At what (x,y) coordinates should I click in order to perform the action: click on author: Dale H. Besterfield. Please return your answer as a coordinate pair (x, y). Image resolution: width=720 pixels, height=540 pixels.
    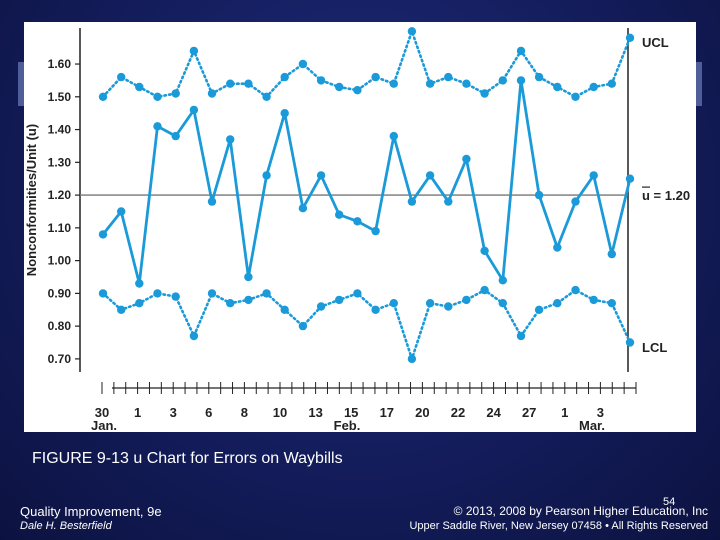
    Looking at the image, I should click on (66, 526).